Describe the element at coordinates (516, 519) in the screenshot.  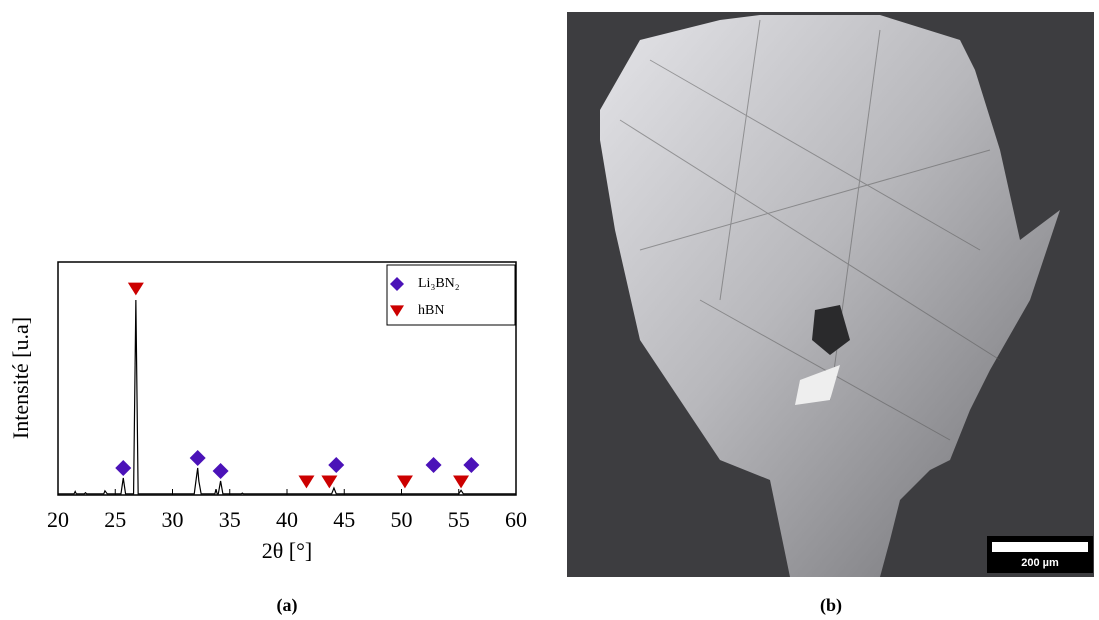
I see `x-tick-label: 60` at that location.